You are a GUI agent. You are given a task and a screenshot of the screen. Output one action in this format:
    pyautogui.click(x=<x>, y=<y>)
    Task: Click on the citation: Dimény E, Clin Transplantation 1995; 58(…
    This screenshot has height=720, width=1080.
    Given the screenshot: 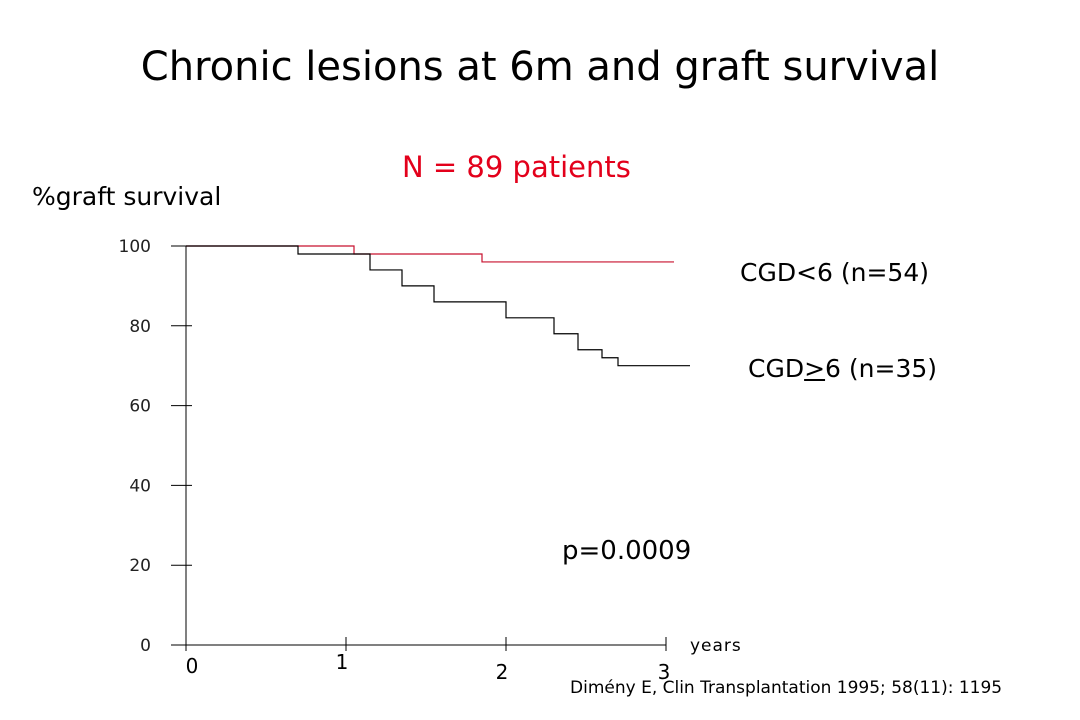 What is the action you would take?
    pyautogui.click(x=786, y=688)
    